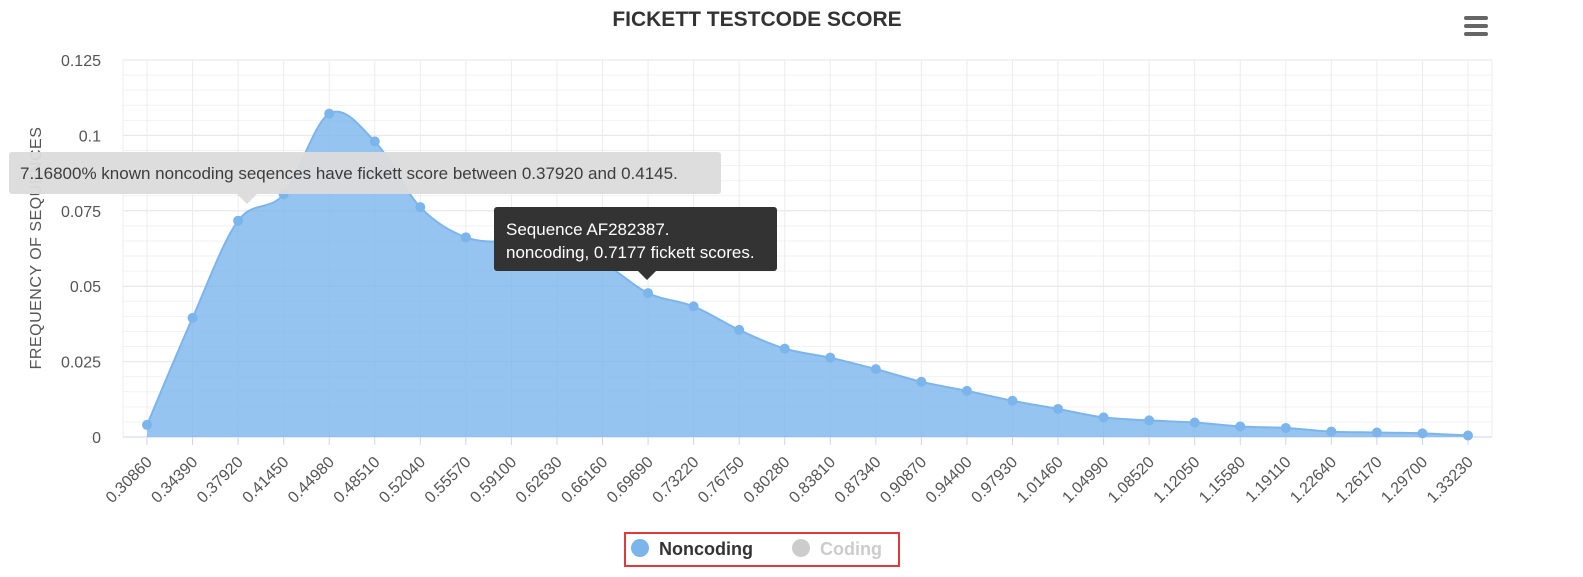 Image resolution: width=1583 pixels, height=577 pixels. I want to click on x-tick-label: 0.62630, so click(539, 480).